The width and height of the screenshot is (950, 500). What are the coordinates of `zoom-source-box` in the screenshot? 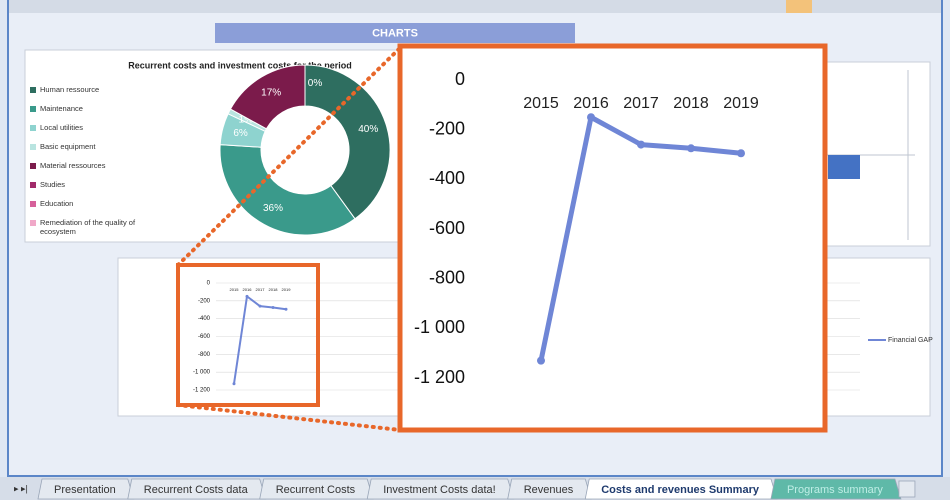 It's located at (248, 335).